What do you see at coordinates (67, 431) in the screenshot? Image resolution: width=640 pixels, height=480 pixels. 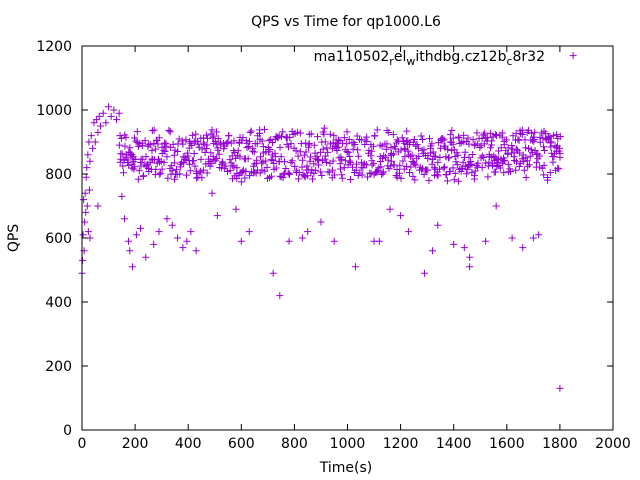 I see `y-tick-label: 0` at bounding box center [67, 431].